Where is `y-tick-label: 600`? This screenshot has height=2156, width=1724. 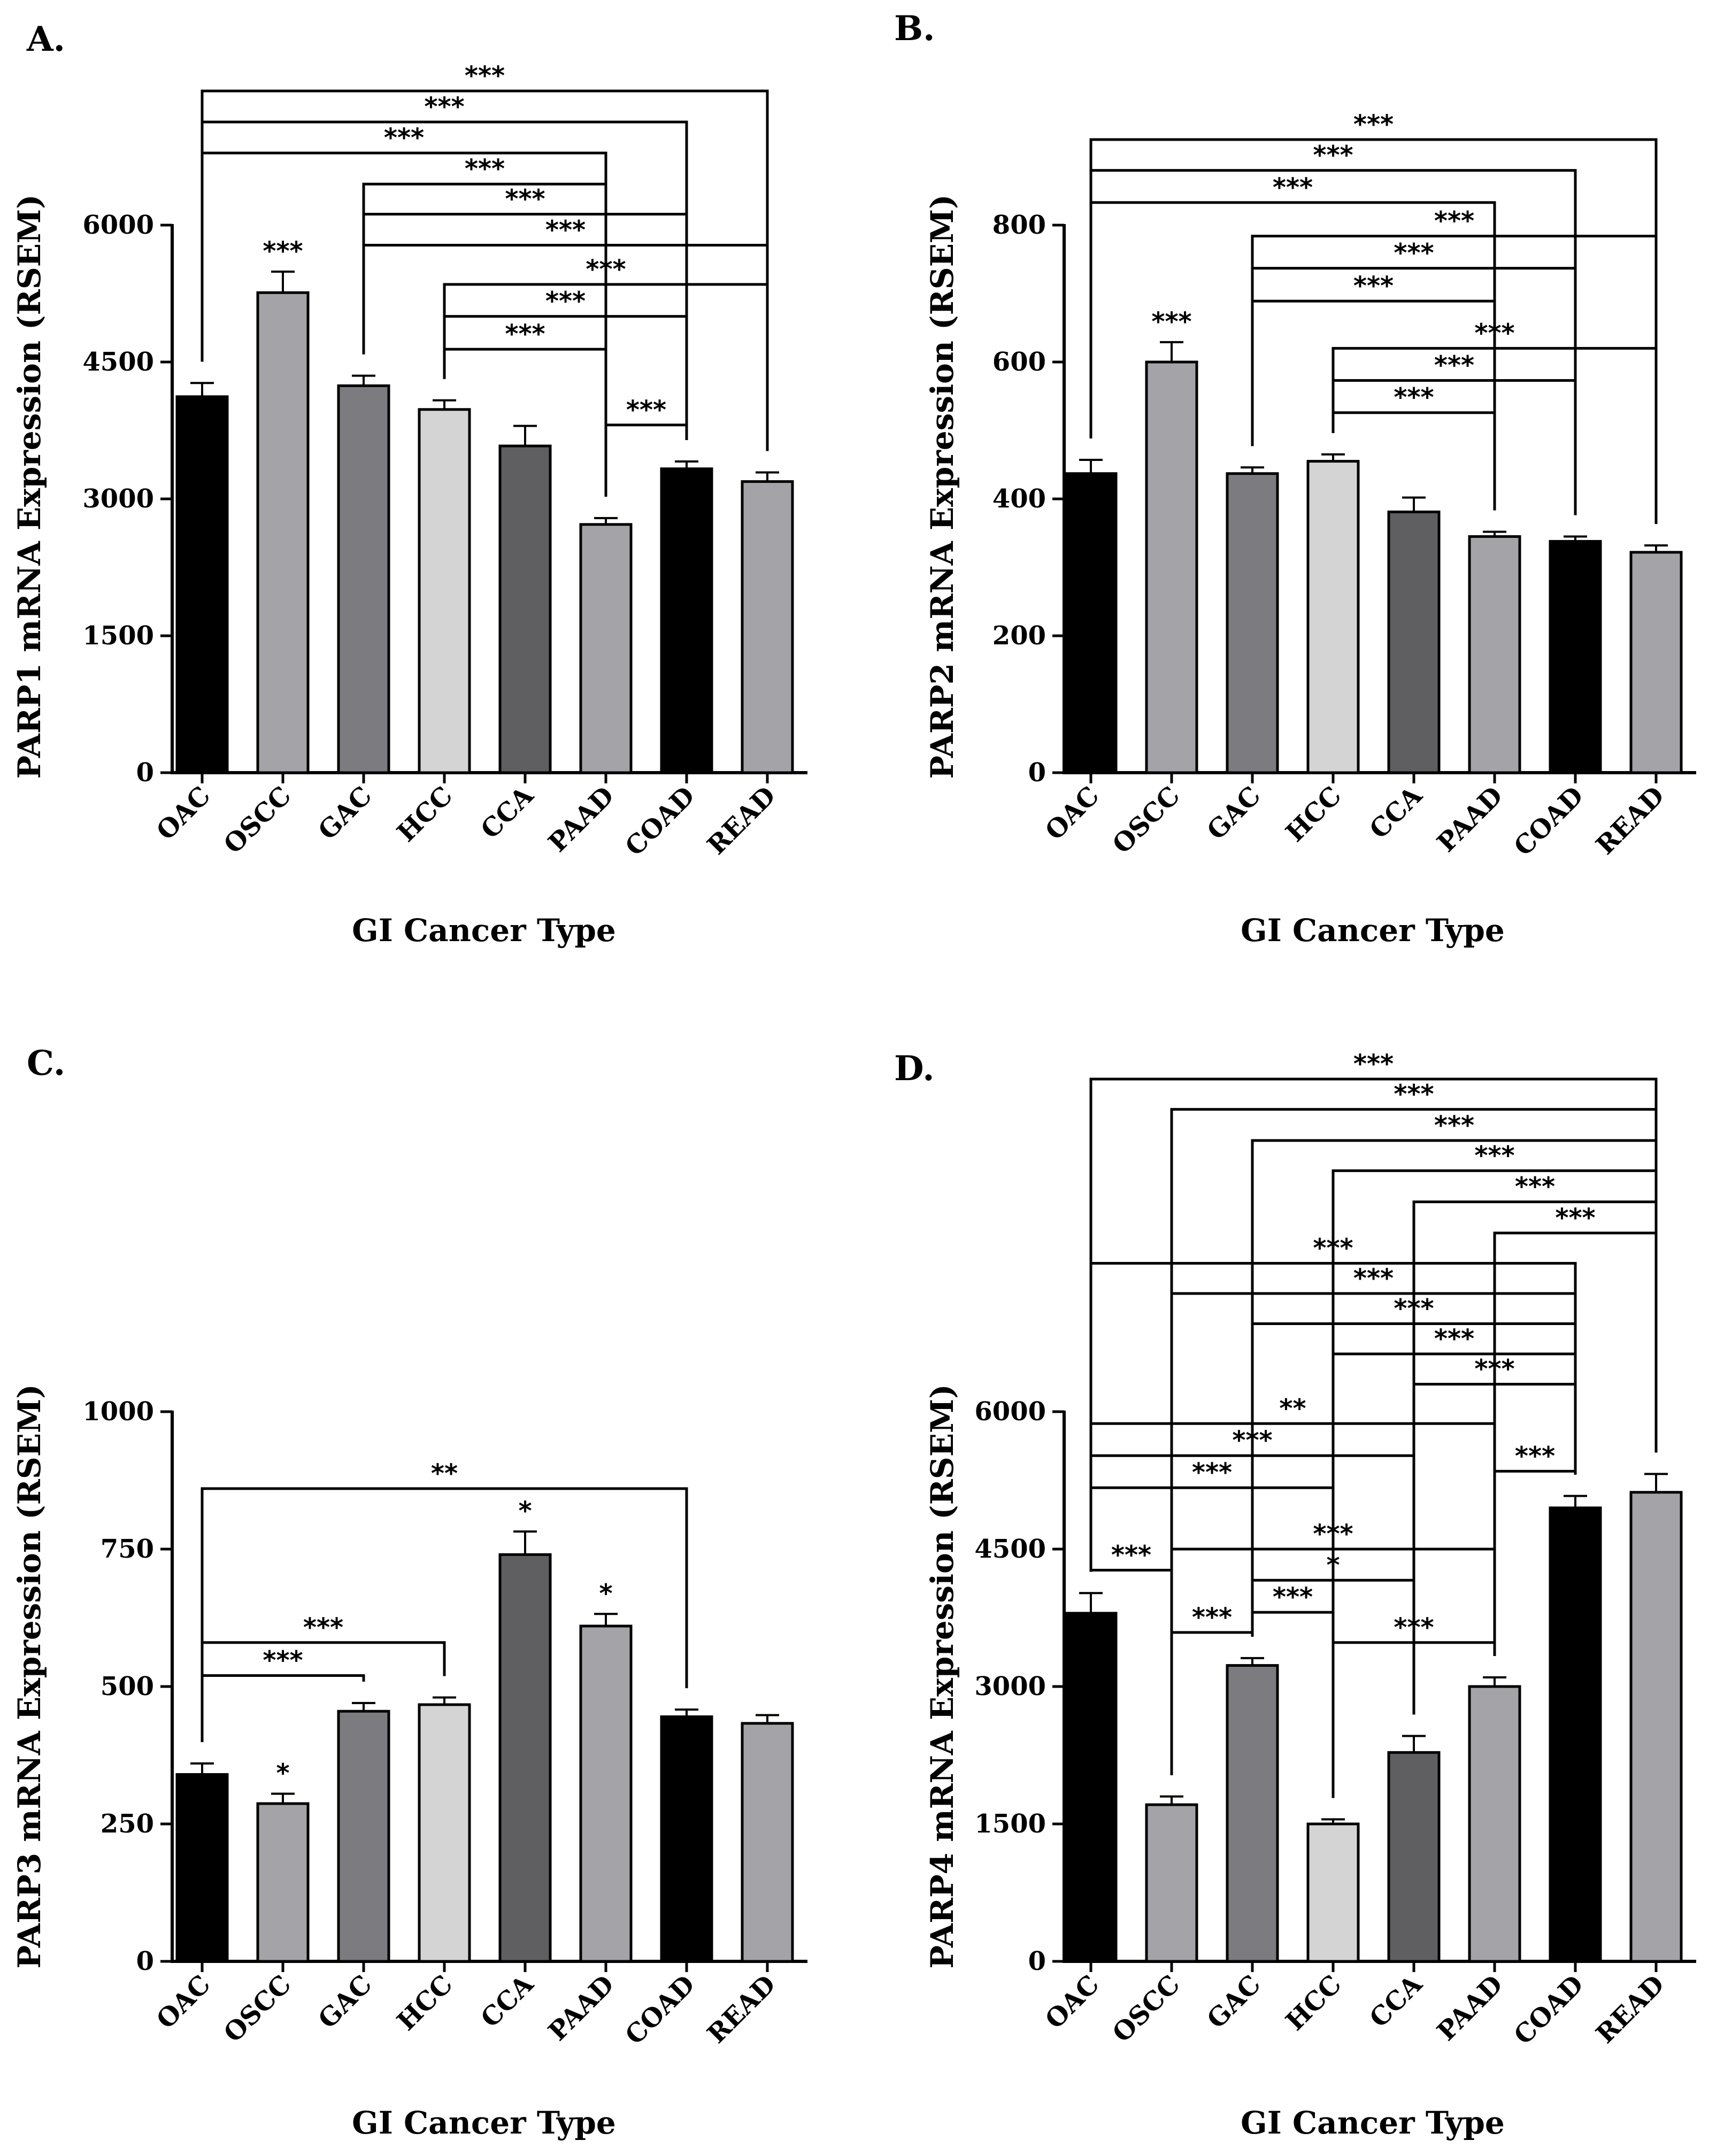
y-tick-label: 600 is located at coordinates (1019, 362).